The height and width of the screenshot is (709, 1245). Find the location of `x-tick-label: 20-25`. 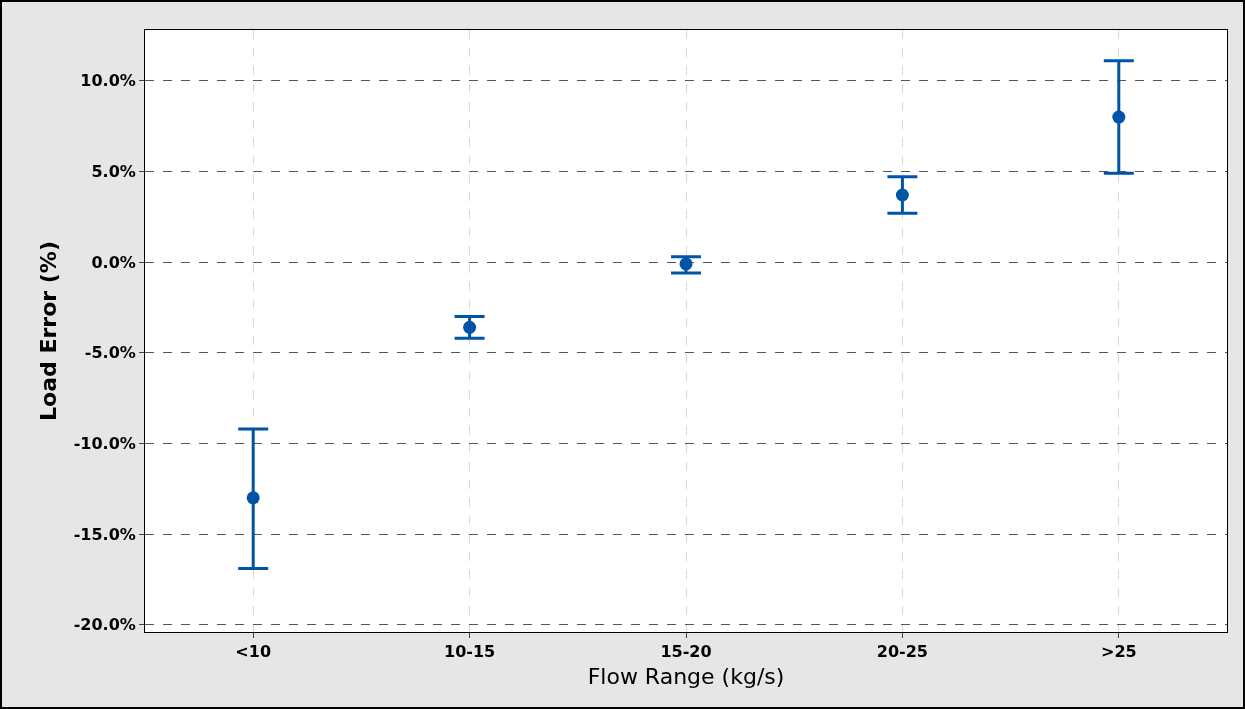

x-tick-label: 20-25 is located at coordinates (902, 652).